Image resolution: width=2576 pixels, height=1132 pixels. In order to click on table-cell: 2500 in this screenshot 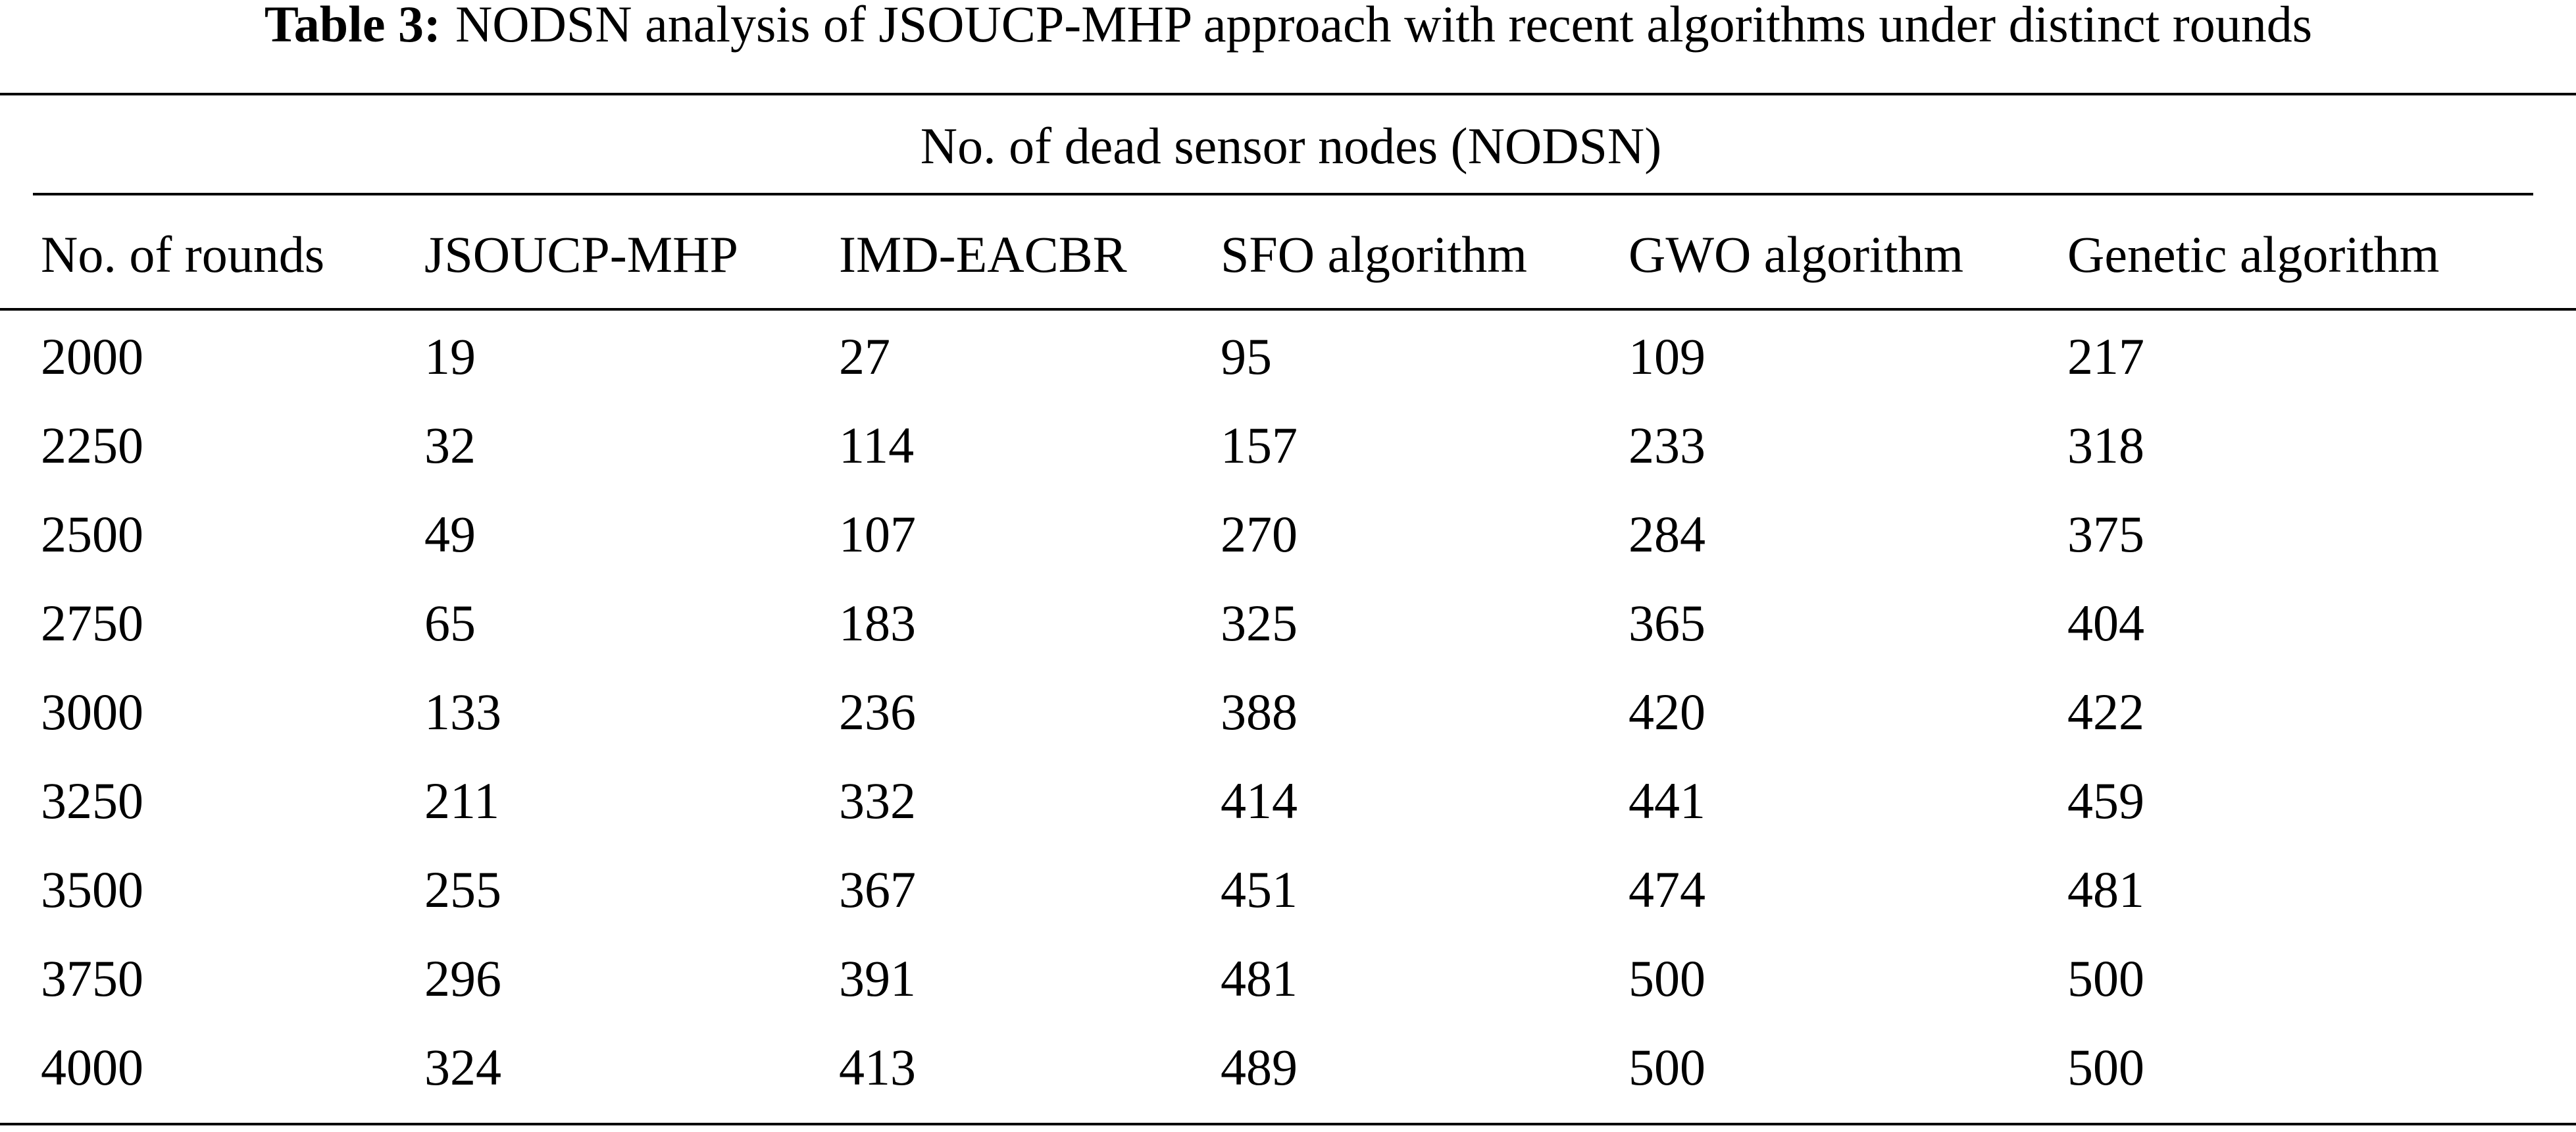, I will do `click(92, 534)`.